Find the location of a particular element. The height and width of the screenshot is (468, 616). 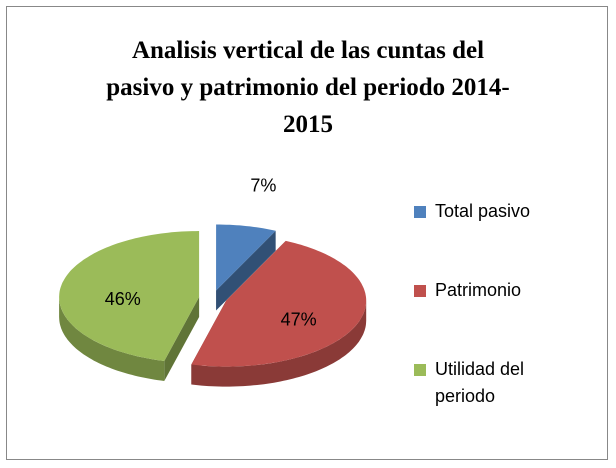

legend-label: Patrimonio is located at coordinates (478, 290).